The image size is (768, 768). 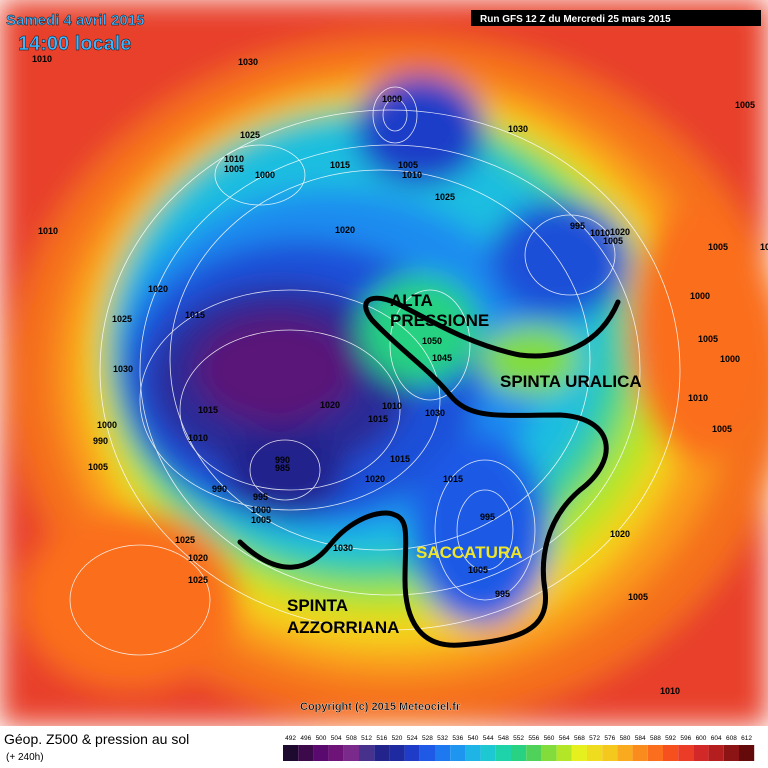 I want to click on run-box, so click(x=616, y=18).